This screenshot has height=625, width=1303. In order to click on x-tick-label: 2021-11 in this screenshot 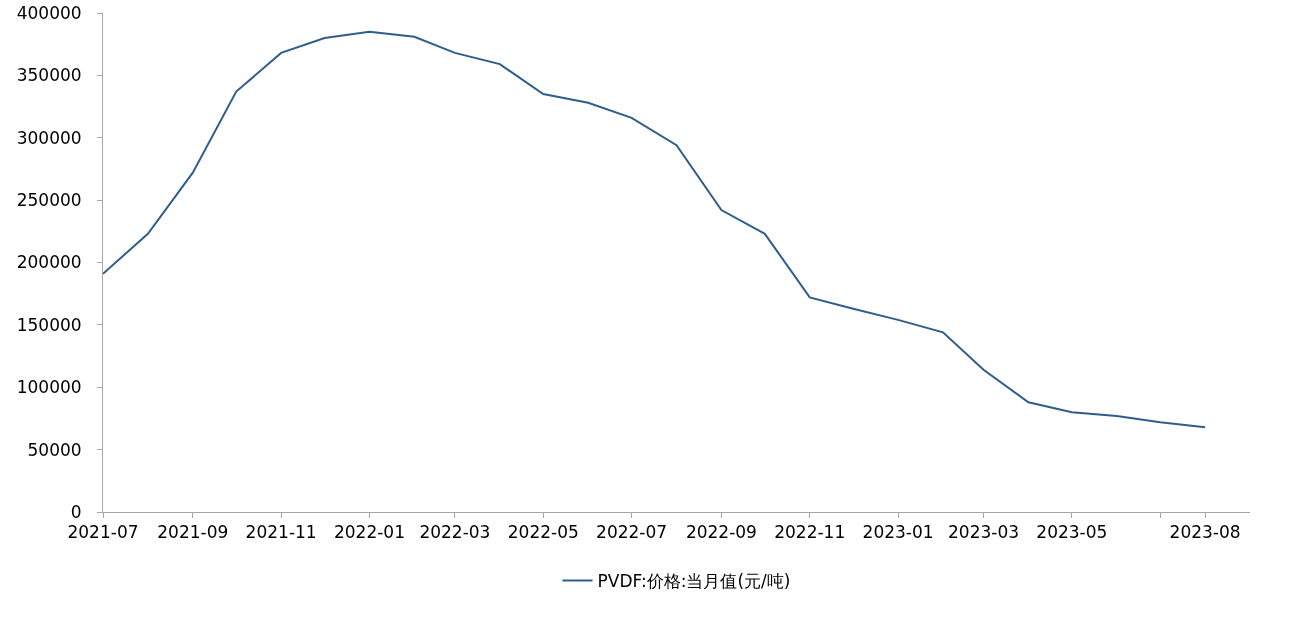, I will do `click(281, 532)`.